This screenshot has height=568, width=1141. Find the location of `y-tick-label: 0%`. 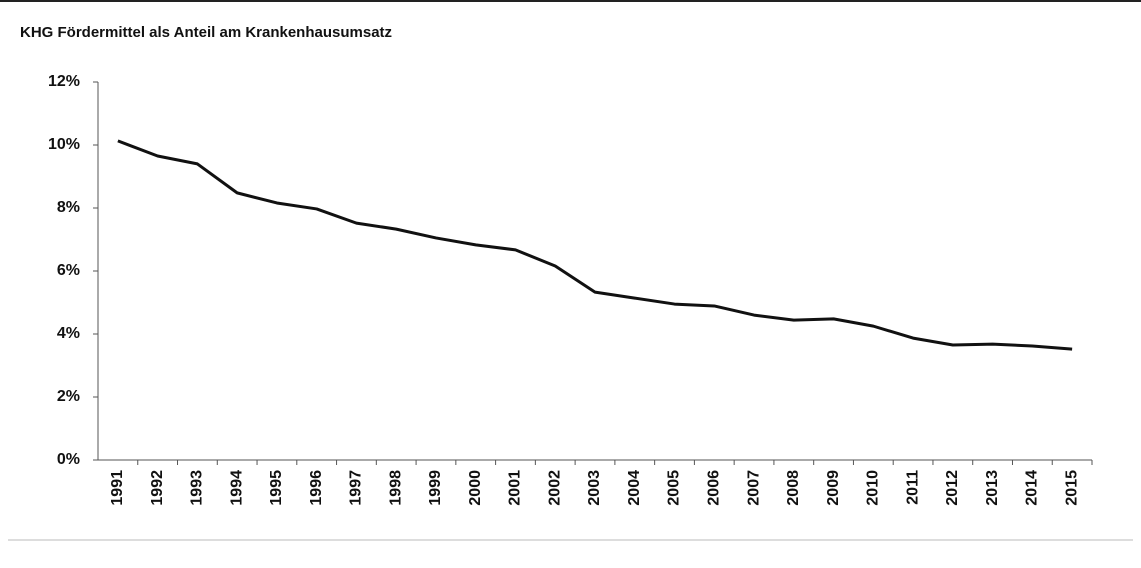

y-tick-label: 0% is located at coordinates (68, 459).